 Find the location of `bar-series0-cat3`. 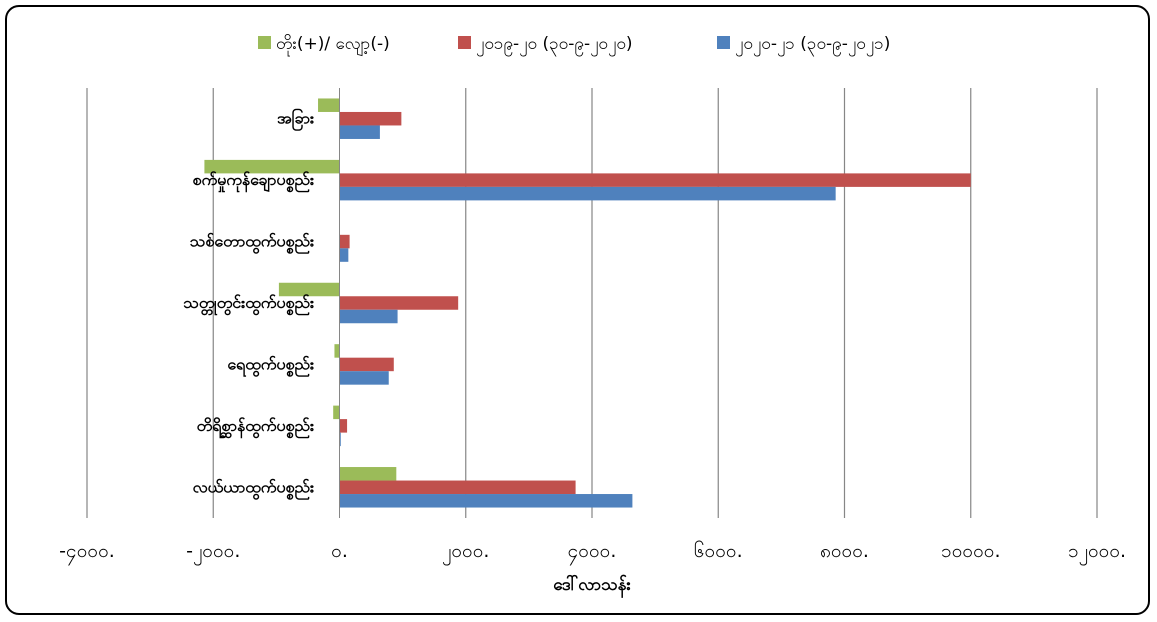

bar-series0-cat3 is located at coordinates (309, 289).